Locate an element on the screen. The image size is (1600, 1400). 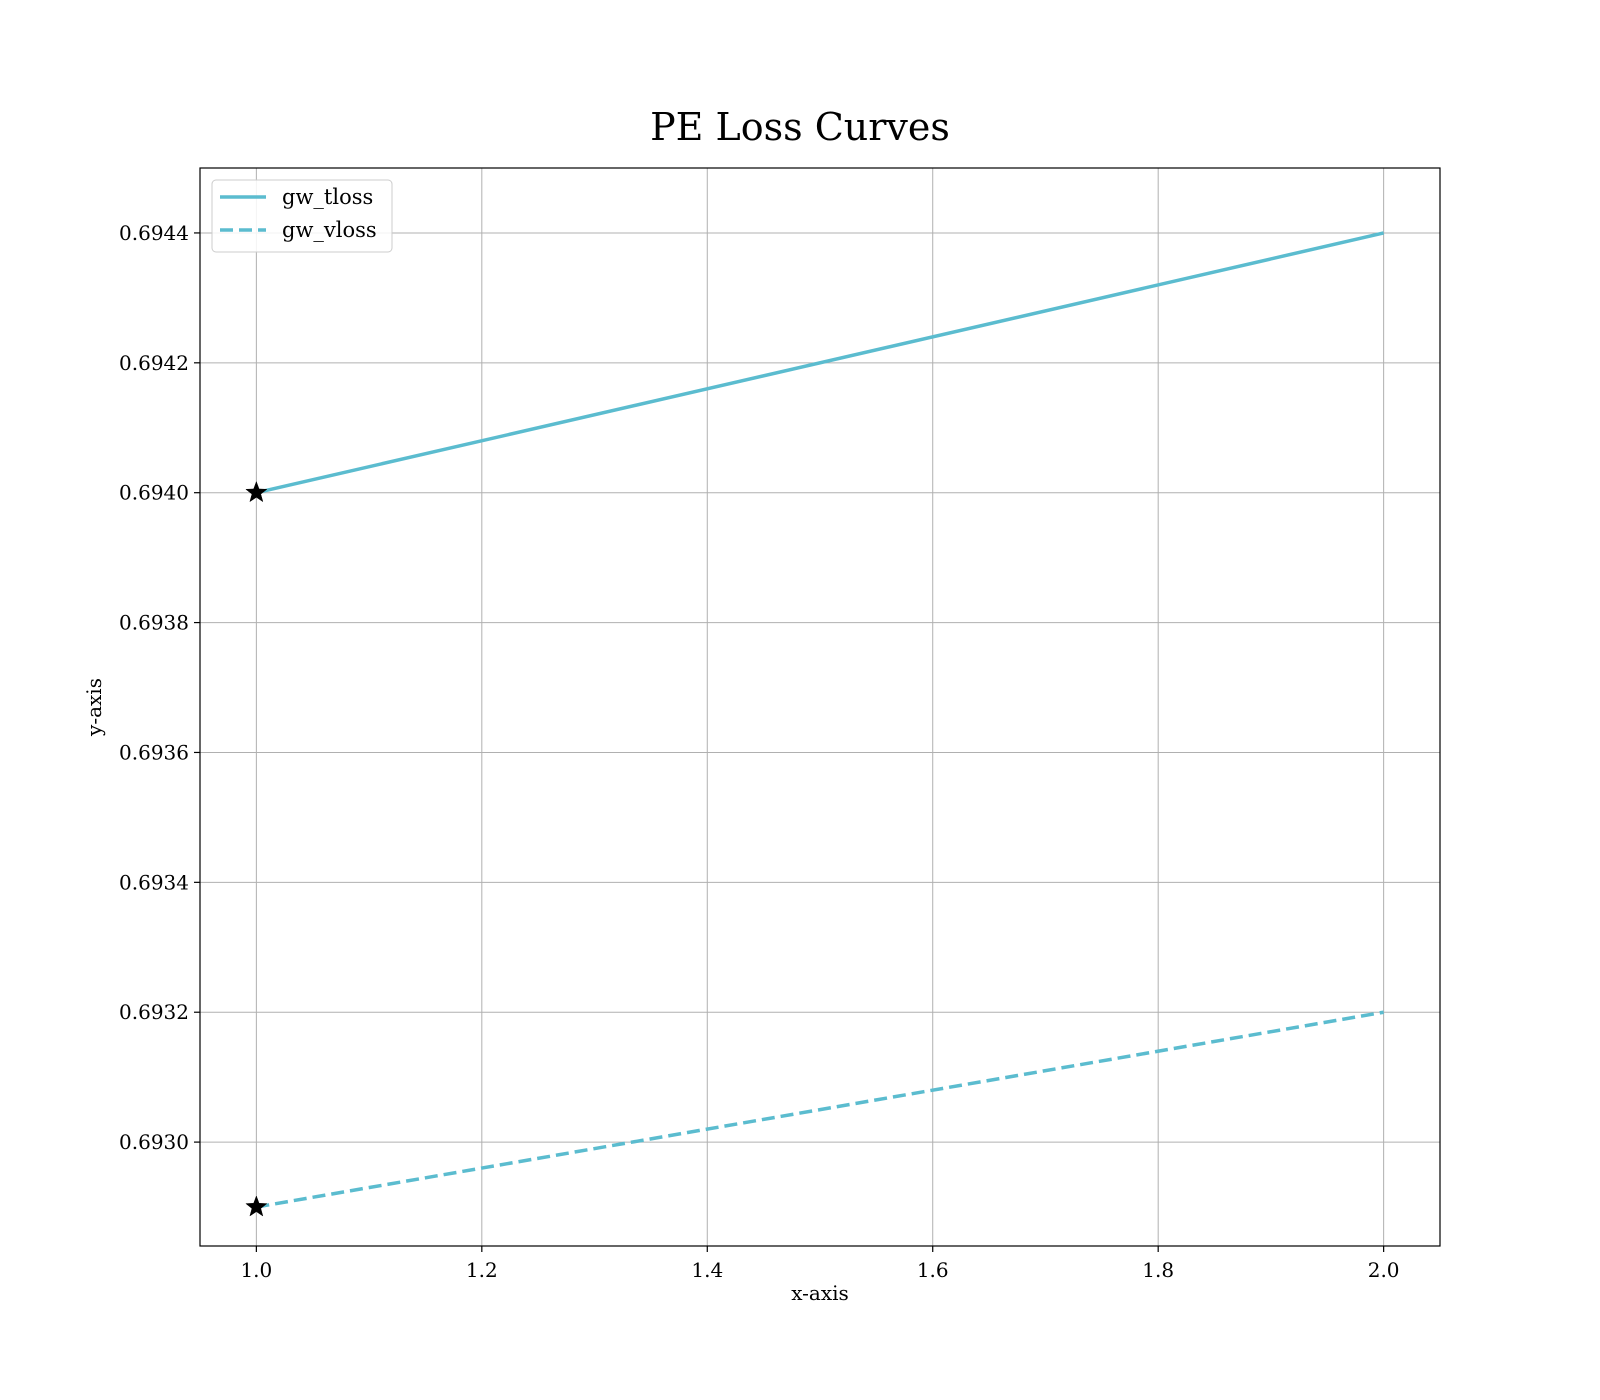
y-tick-label: 0.6944 is located at coordinates (154, 233).